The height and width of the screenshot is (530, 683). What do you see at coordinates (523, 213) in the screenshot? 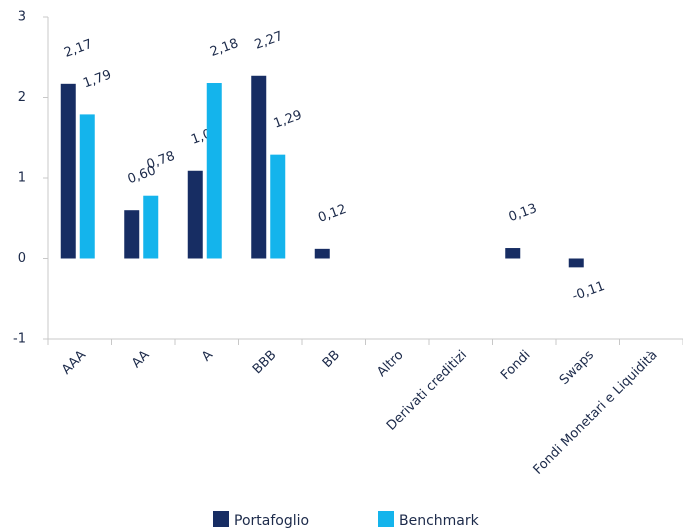
I see `data-label: 0,13` at bounding box center [523, 213].